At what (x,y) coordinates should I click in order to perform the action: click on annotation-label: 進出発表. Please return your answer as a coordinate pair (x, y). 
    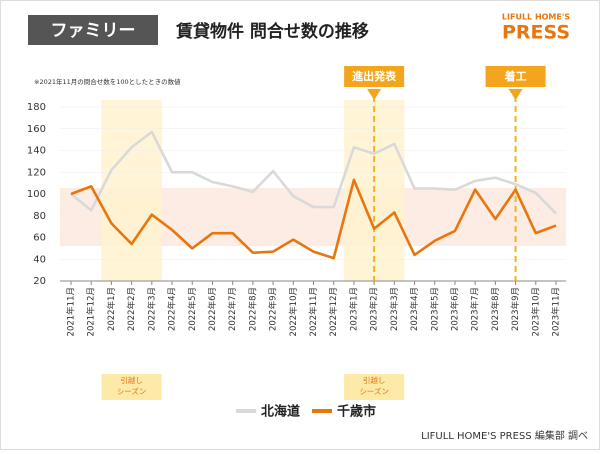
    Looking at the image, I should click on (374, 76).